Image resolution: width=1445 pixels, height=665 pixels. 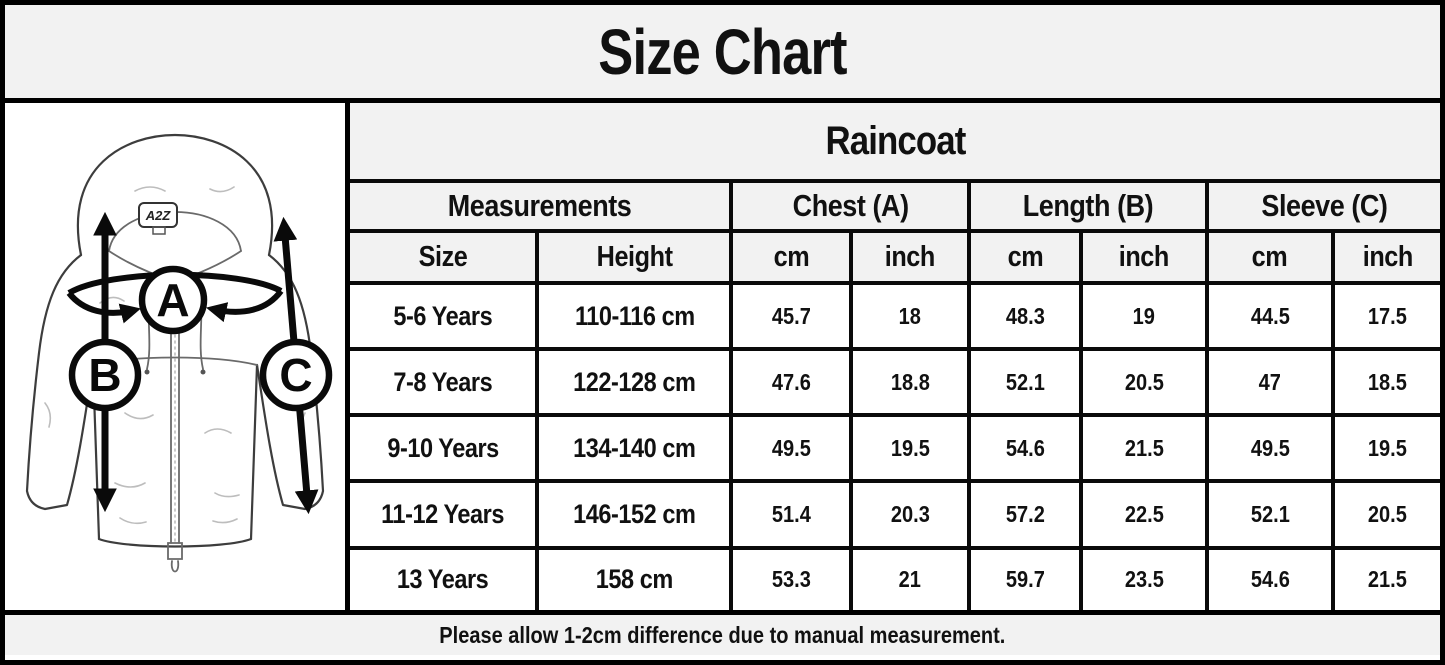 I want to click on size-cell: 5-6 Years, so click(x=443, y=315).